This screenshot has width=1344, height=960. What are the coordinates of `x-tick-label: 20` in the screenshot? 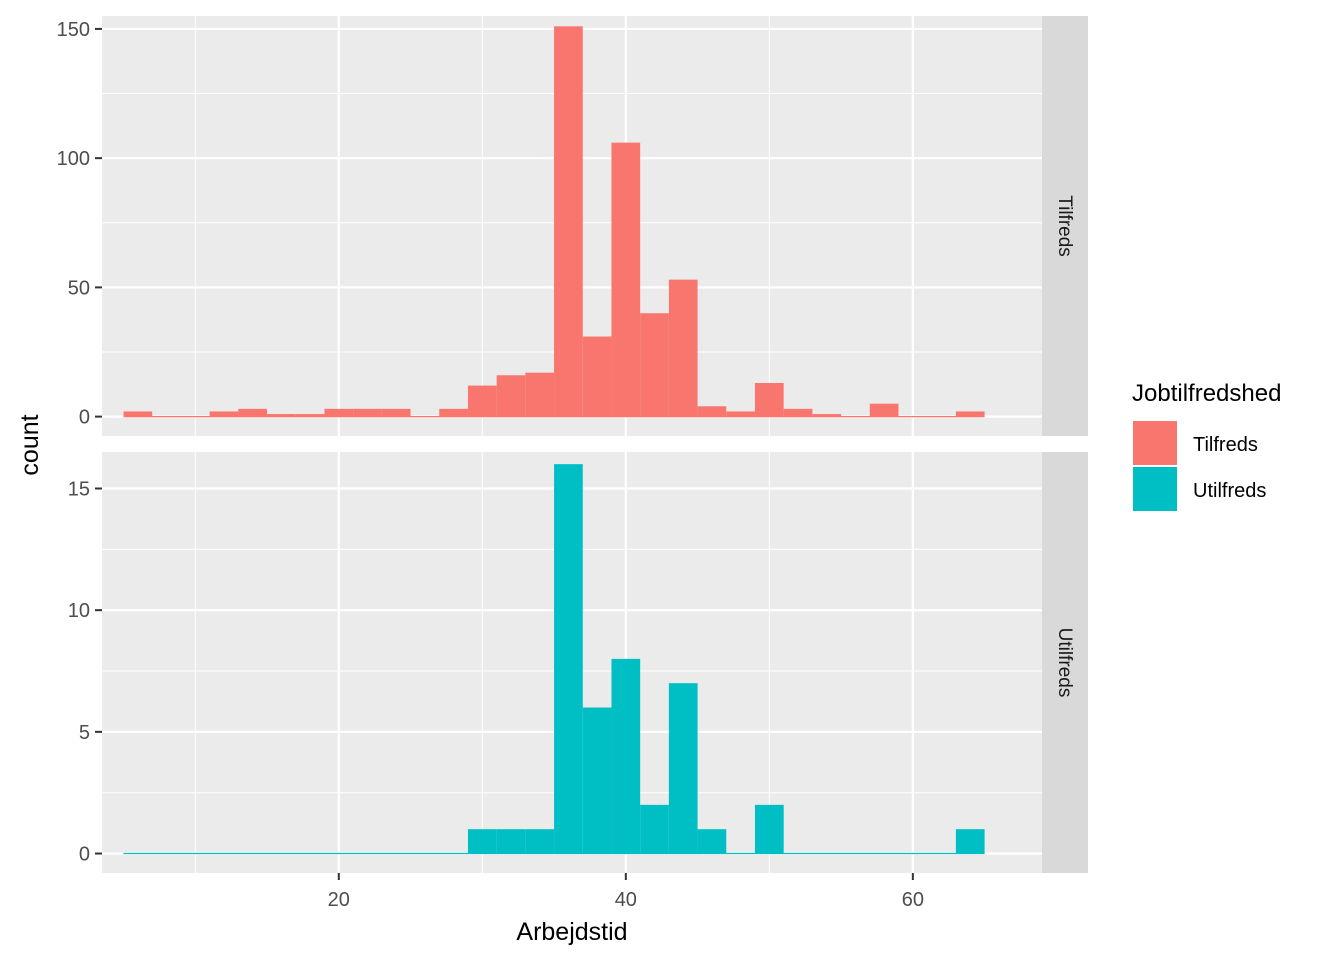 It's located at (339, 900).